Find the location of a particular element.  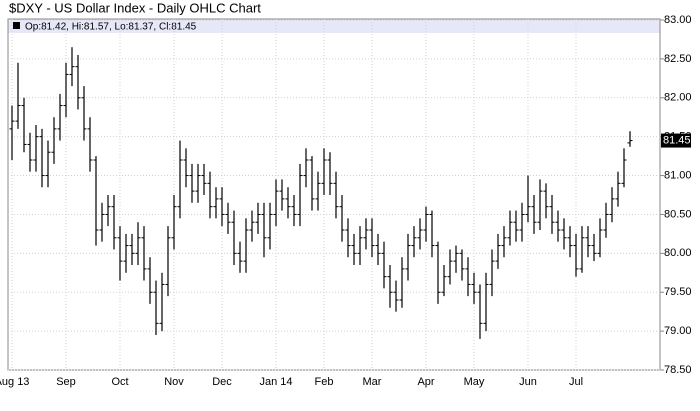

x-tick-label: Sep is located at coordinates (66, 382).